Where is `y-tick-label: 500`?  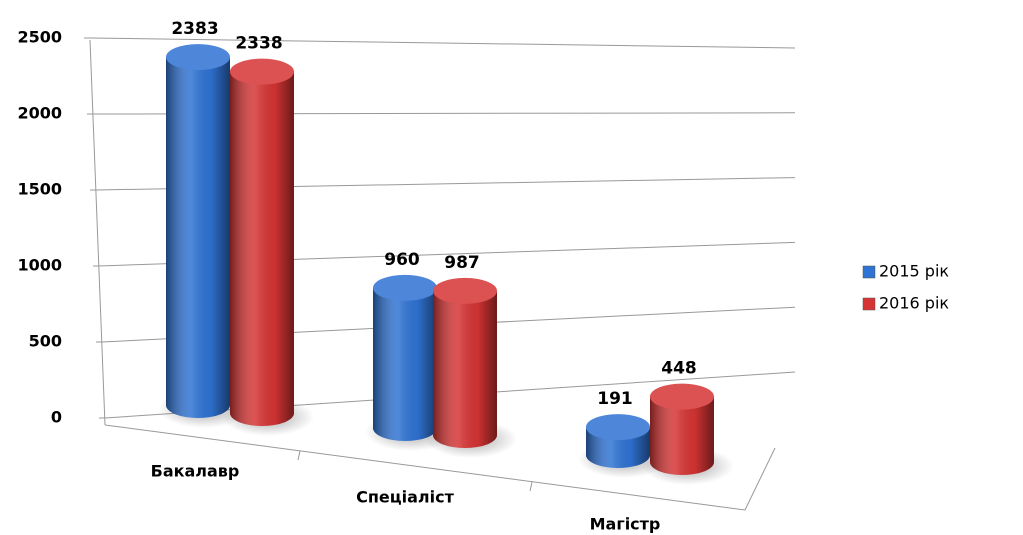
y-tick-label: 500 is located at coordinates (45, 341).